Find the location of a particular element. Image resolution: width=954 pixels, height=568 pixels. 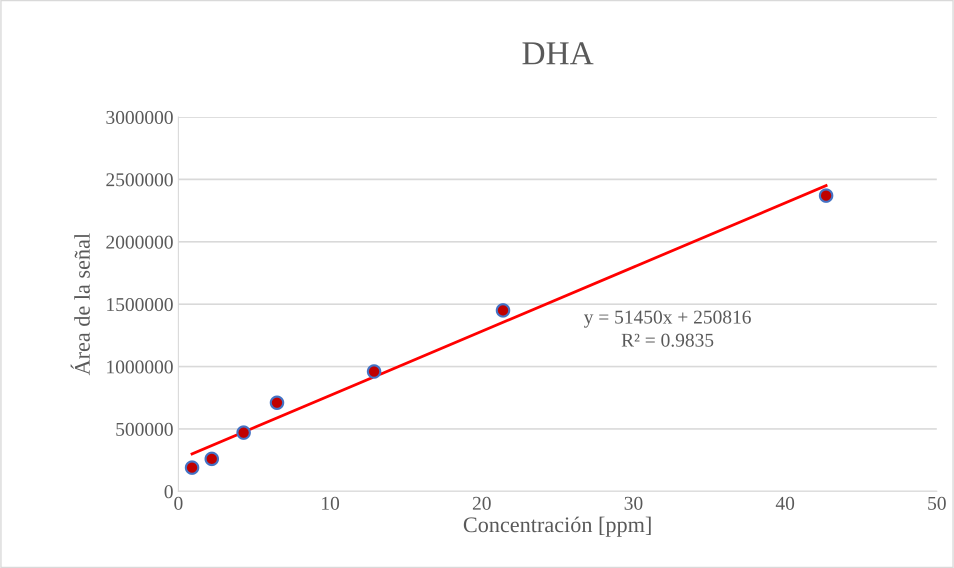

x-tick-label: 10 is located at coordinates (331, 503).